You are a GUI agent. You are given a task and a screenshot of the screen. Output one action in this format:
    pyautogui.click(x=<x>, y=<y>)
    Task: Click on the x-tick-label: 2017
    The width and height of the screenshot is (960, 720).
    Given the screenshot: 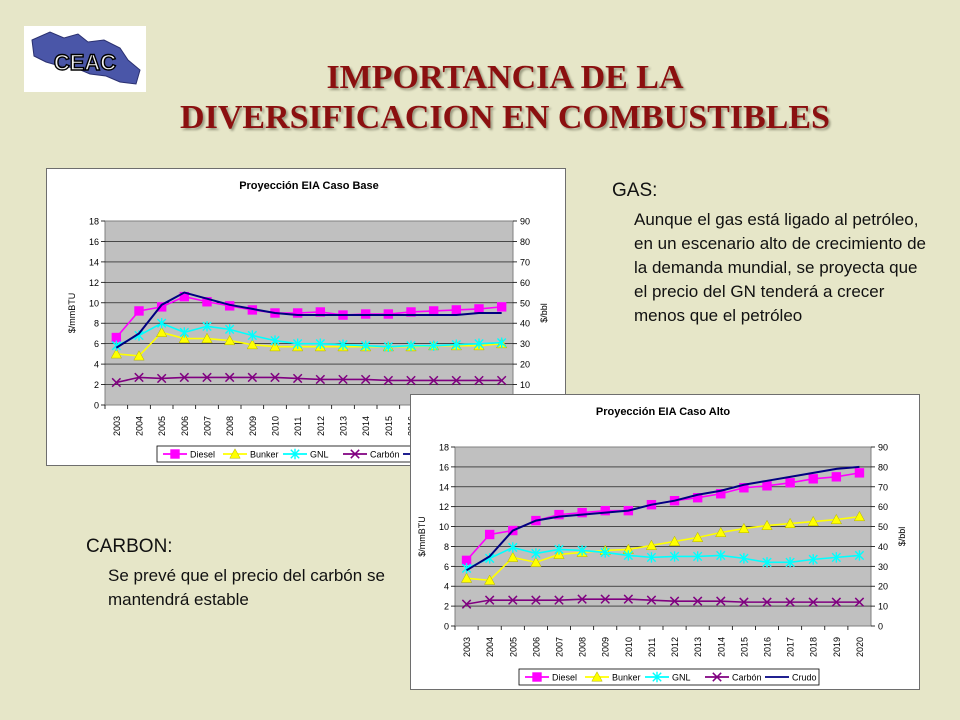 What is the action you would take?
    pyautogui.click(x=791, y=647)
    